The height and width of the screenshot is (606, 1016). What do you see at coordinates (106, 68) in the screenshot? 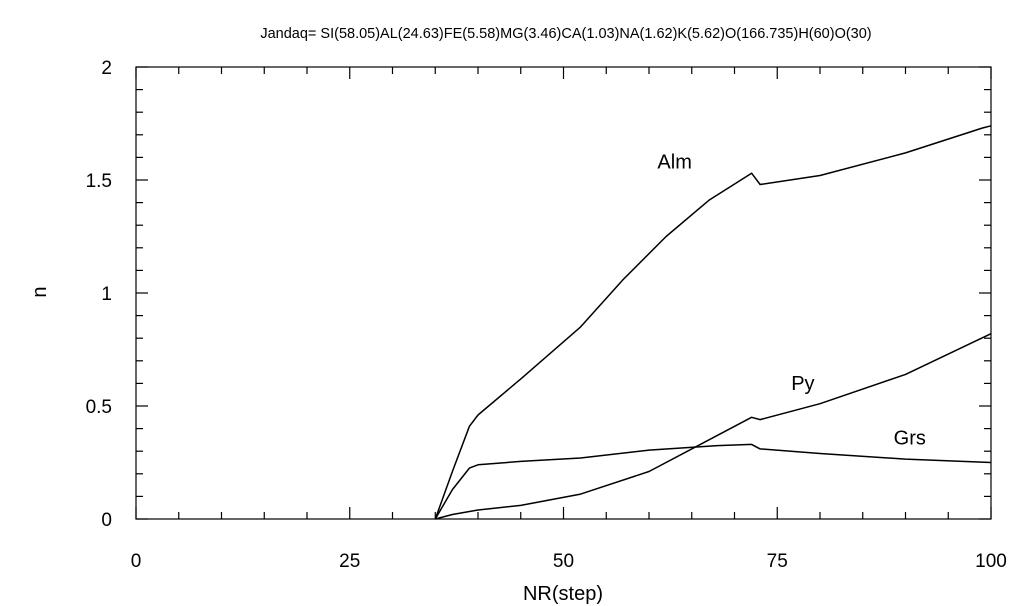
I see `y-tick-label: 2` at bounding box center [106, 68].